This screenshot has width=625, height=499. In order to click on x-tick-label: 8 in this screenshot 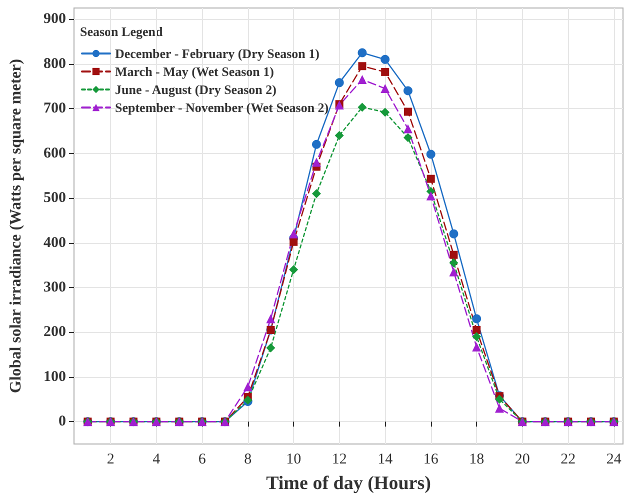, I will do `click(248, 460)`.